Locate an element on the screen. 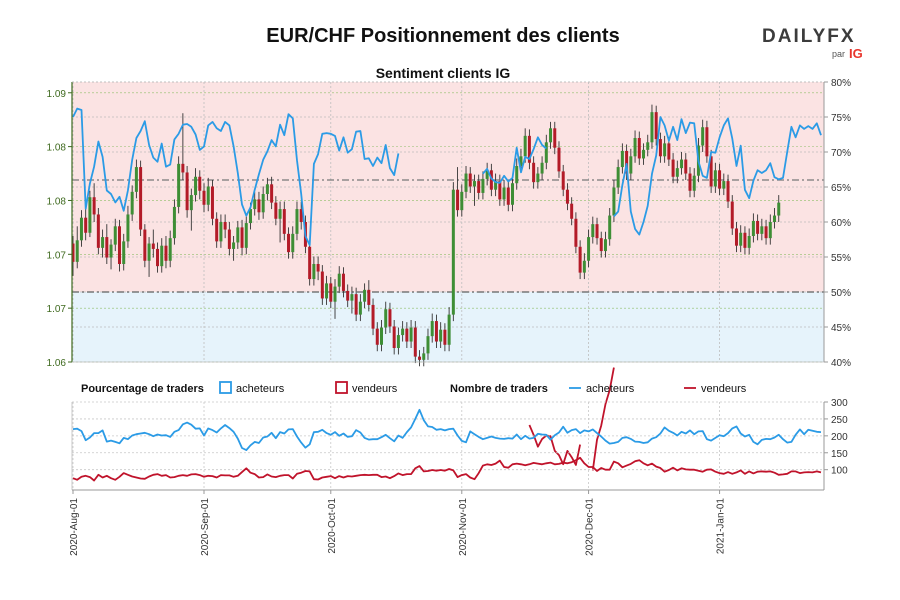 Image resolution: width=900 pixels, height=600 pixels. legend-percent-title: Pourcentage de traders is located at coordinates (142, 389).